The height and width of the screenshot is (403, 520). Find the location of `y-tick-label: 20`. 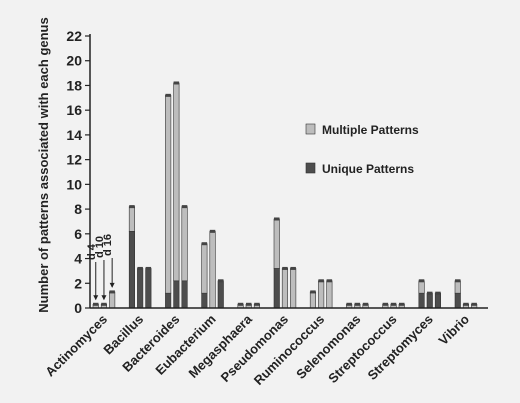

y-tick-label: 20 is located at coordinates (74, 61).